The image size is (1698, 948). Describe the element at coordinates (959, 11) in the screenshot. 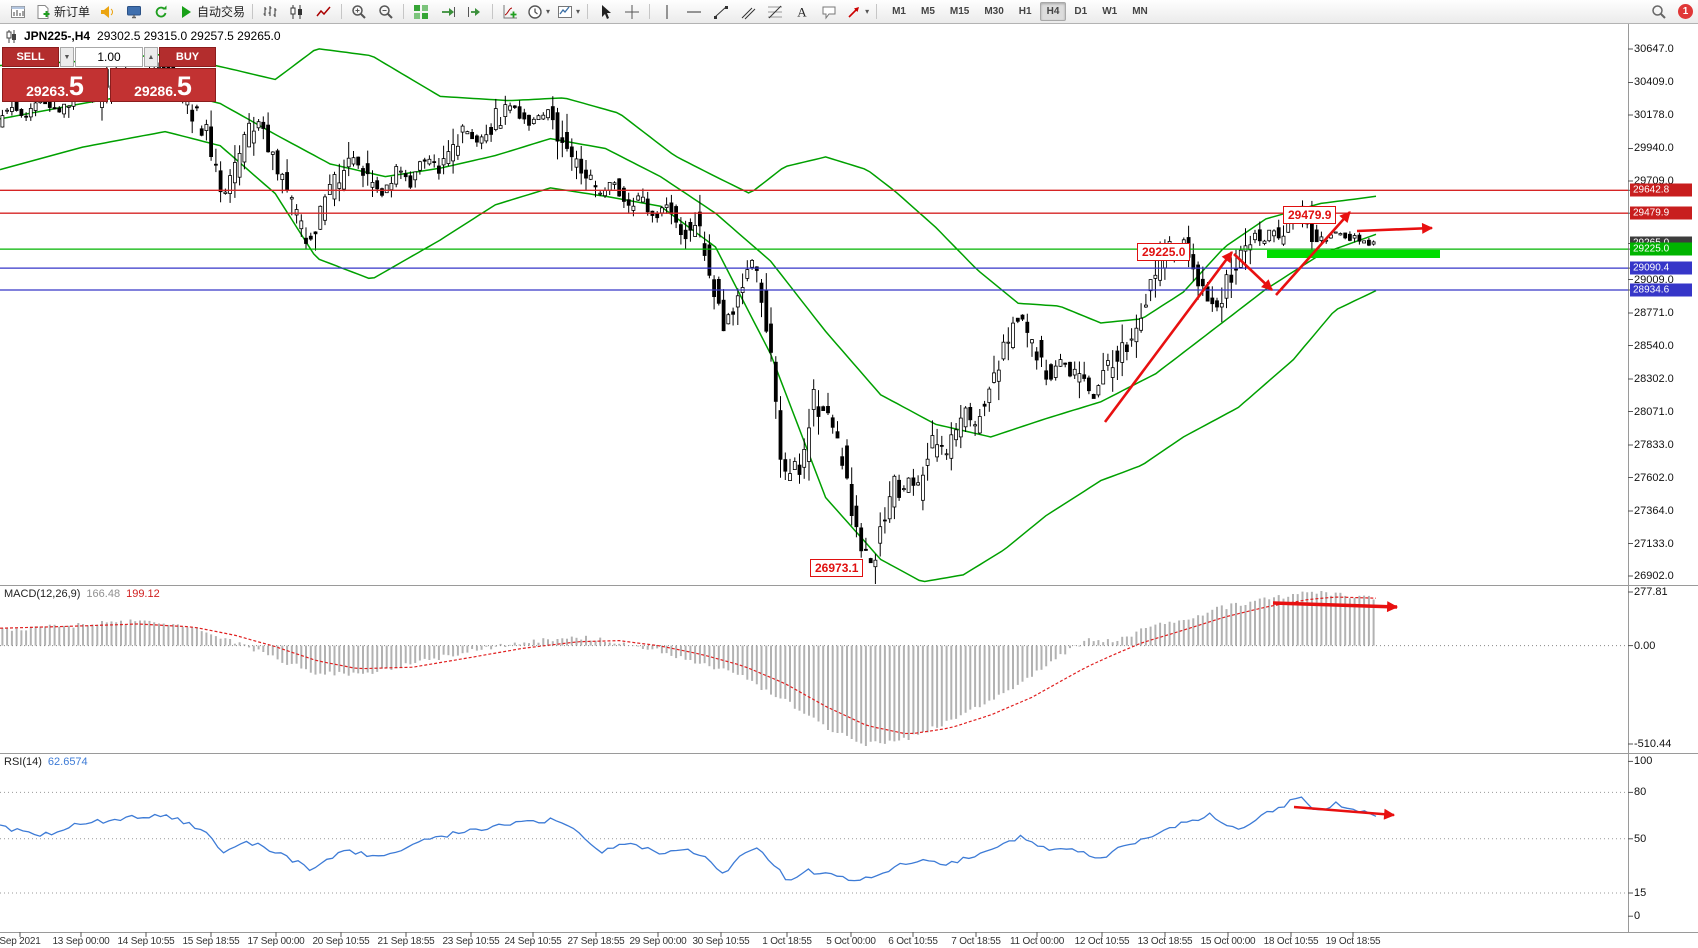

I see `timeframe-m15-button: M15` at that location.